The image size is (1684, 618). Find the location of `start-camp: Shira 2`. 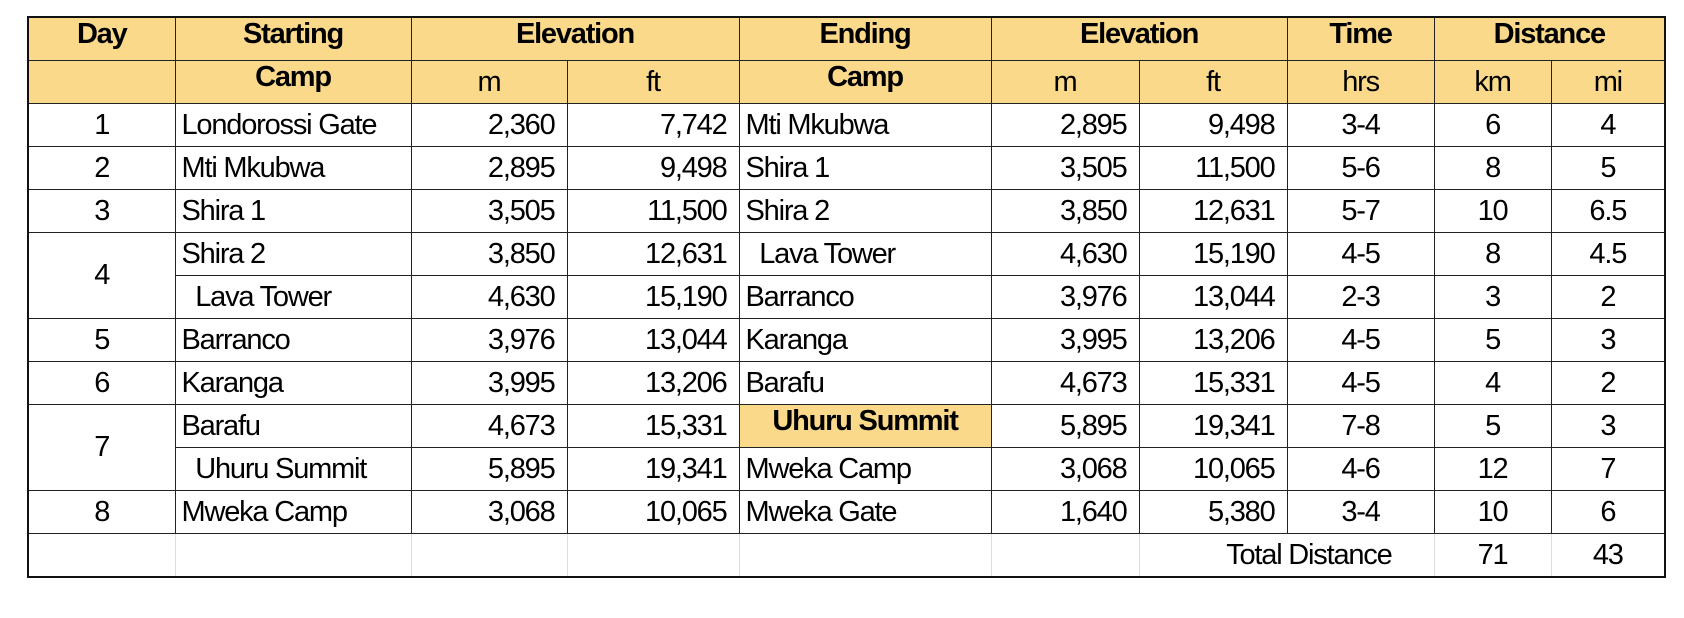

start-camp: Shira 2 is located at coordinates (293, 254).